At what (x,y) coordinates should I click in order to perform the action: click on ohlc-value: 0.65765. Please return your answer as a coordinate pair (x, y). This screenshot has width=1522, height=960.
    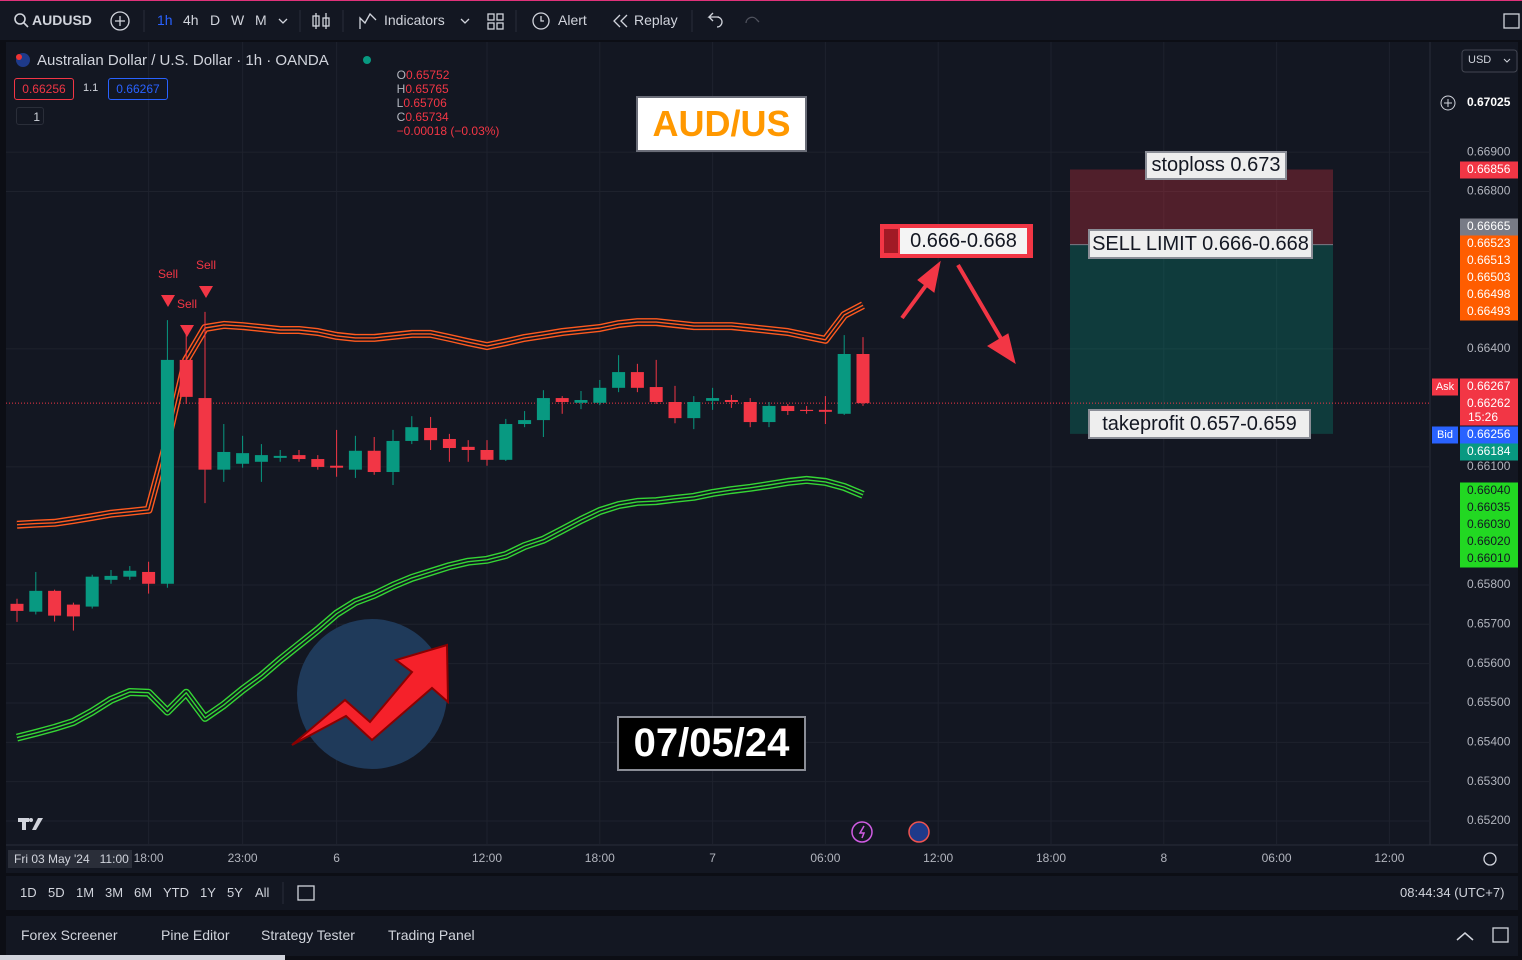
    Looking at the image, I should click on (427, 89).